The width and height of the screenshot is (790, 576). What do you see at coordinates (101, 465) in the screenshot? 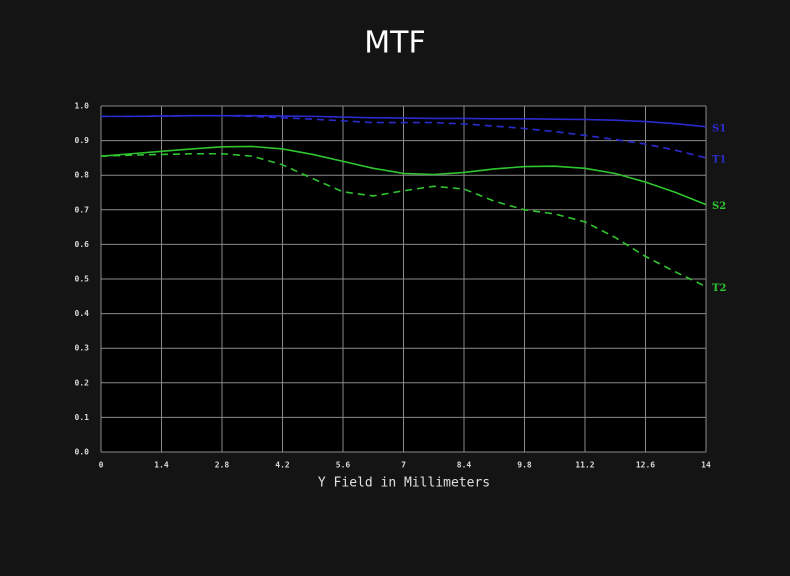
I see `x-tick-label: 0` at bounding box center [101, 465].